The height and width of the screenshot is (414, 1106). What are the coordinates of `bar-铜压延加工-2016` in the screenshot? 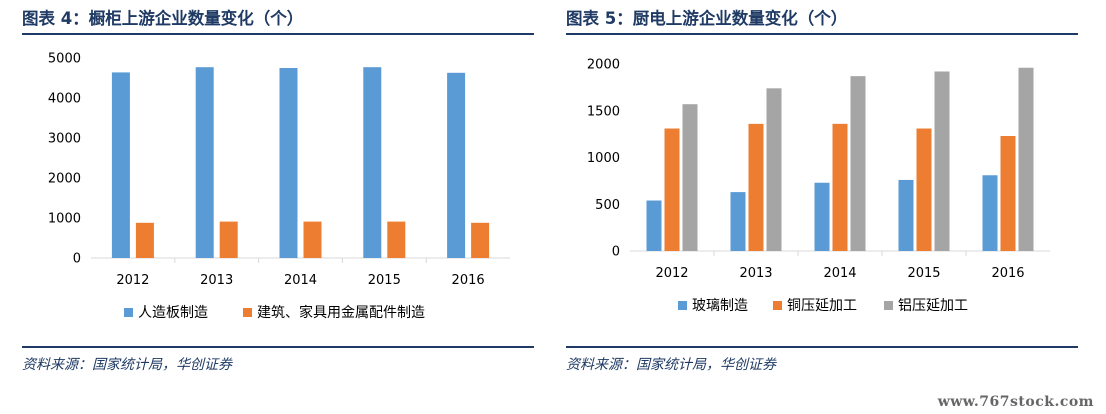 It's located at (1008, 193).